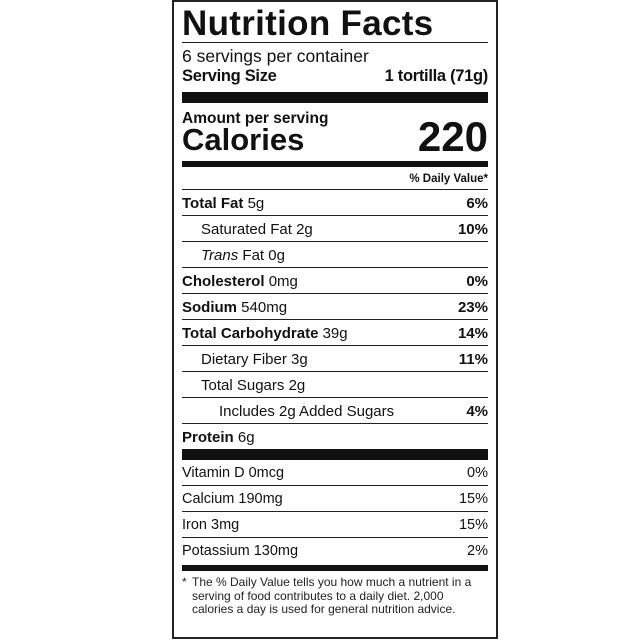  Describe the element at coordinates (335, 525) in the screenshot. I see `vitamin-row-iron: Iron 3mg 15%` at that location.